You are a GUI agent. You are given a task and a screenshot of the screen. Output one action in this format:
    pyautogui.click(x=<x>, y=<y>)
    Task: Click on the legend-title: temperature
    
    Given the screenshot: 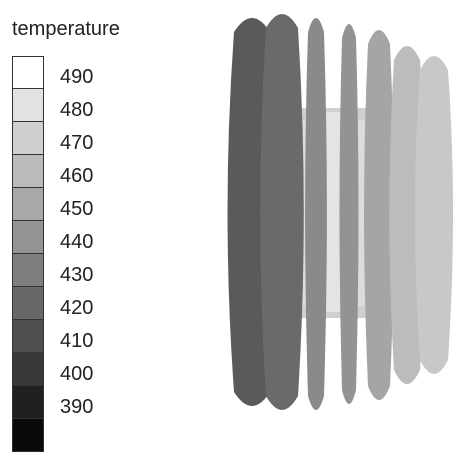 What is the action you would take?
    pyautogui.click(x=66, y=29)
    